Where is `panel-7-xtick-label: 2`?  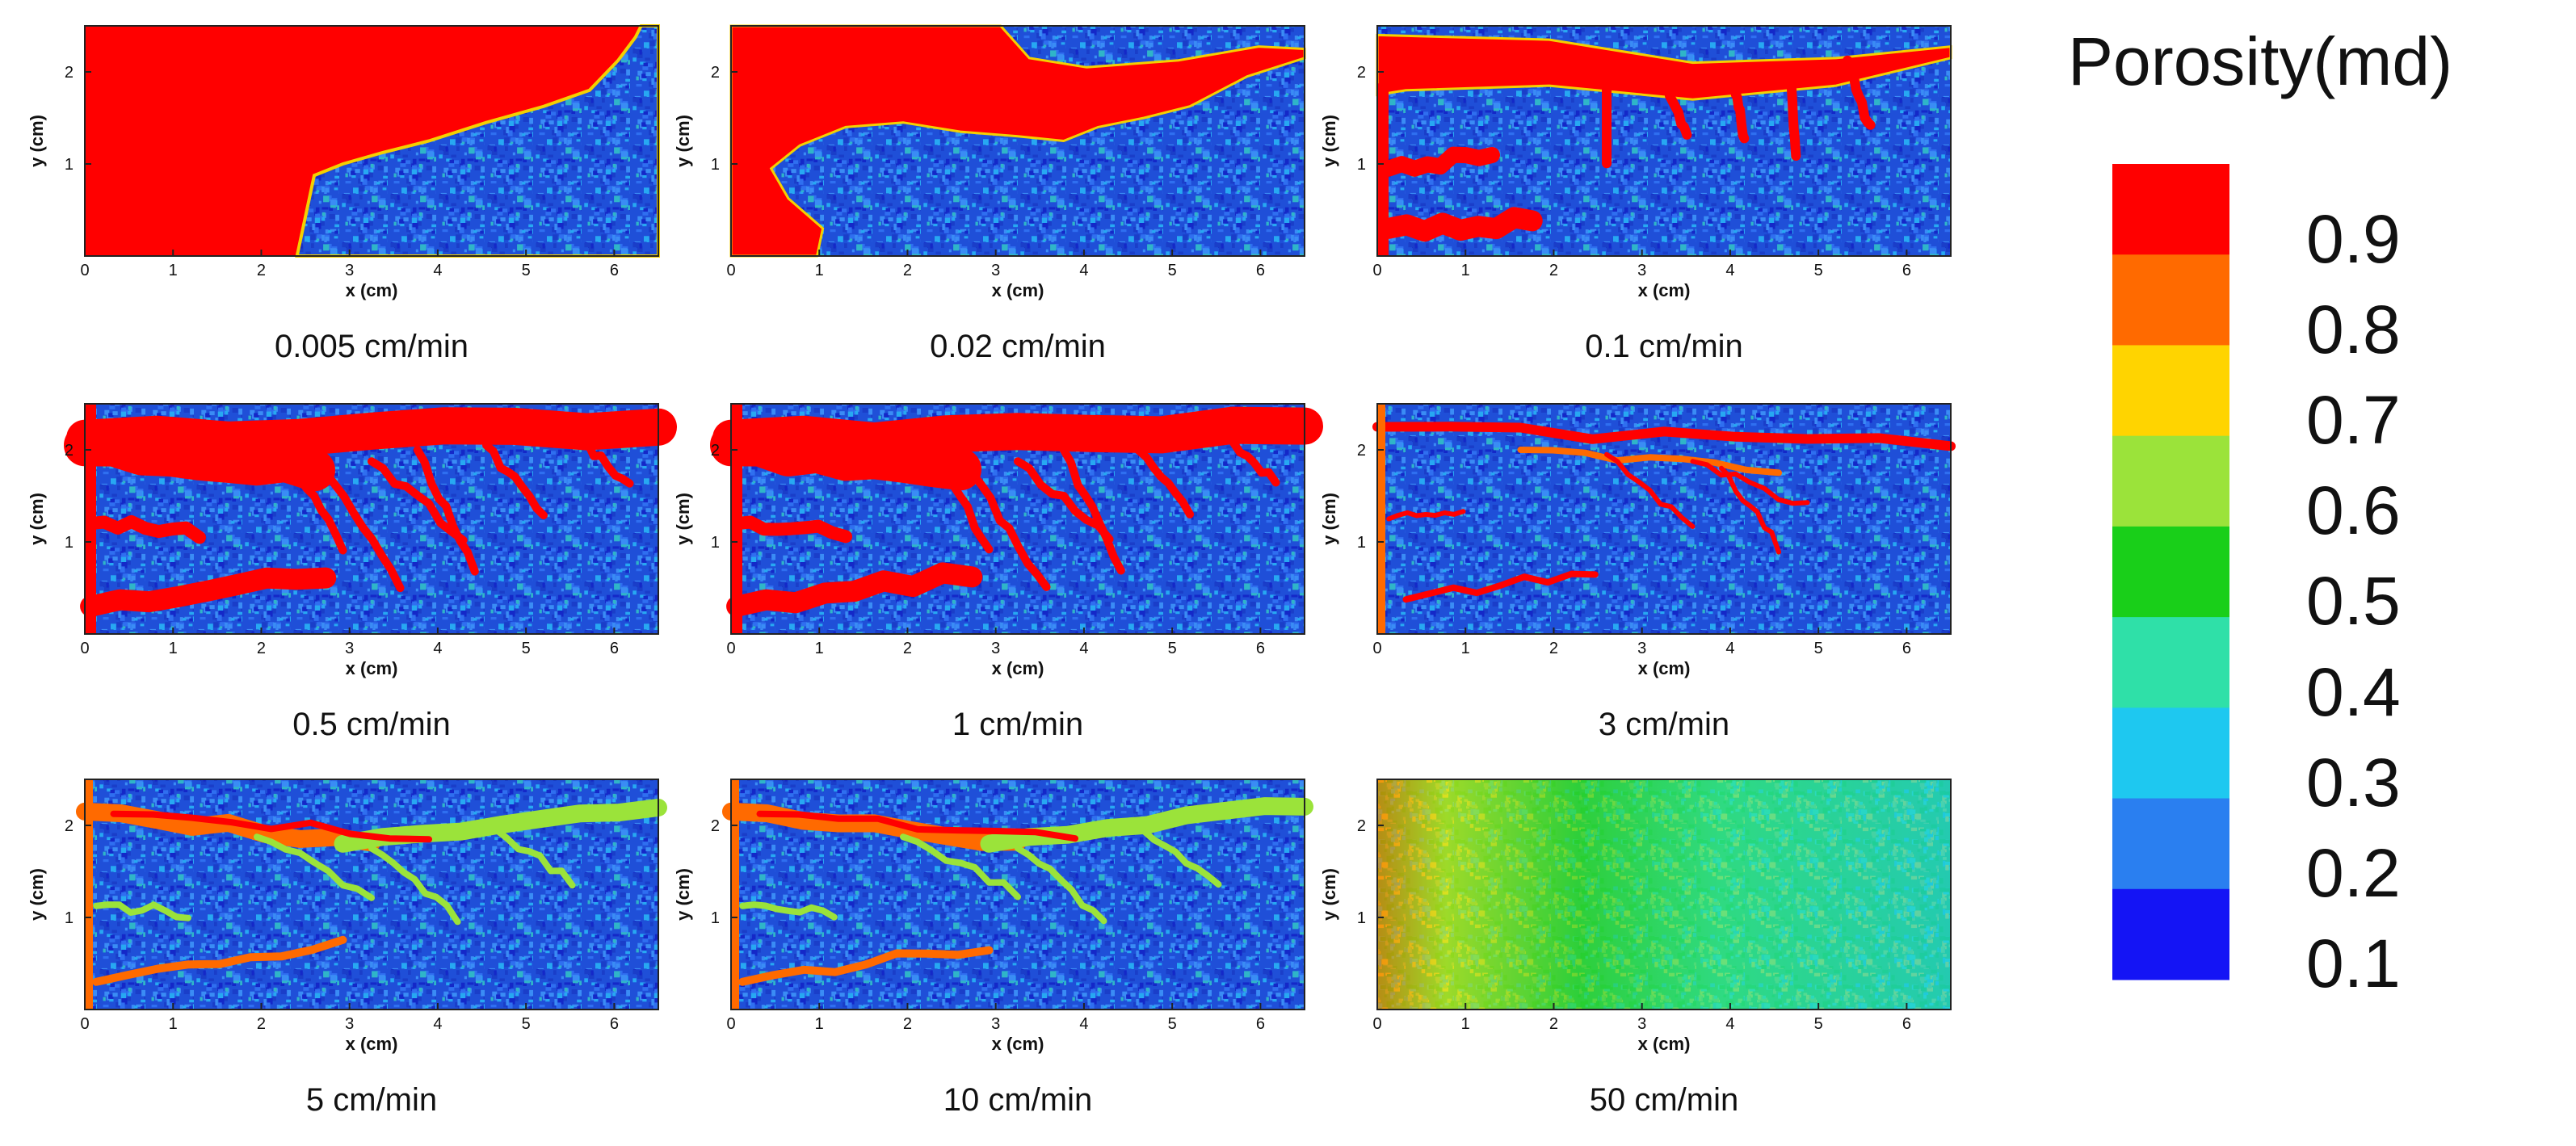 panel-7-xtick-label: 2 is located at coordinates (261, 1024).